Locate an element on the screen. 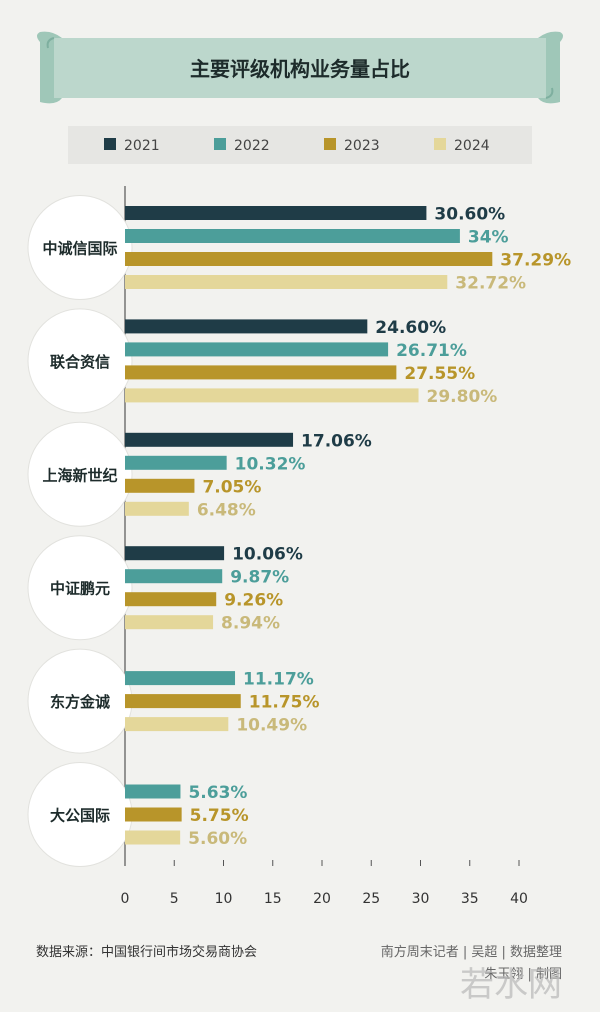 The width and height of the screenshot is (600, 1012). category-label-4: 东方金诚 is located at coordinates (80, 702).